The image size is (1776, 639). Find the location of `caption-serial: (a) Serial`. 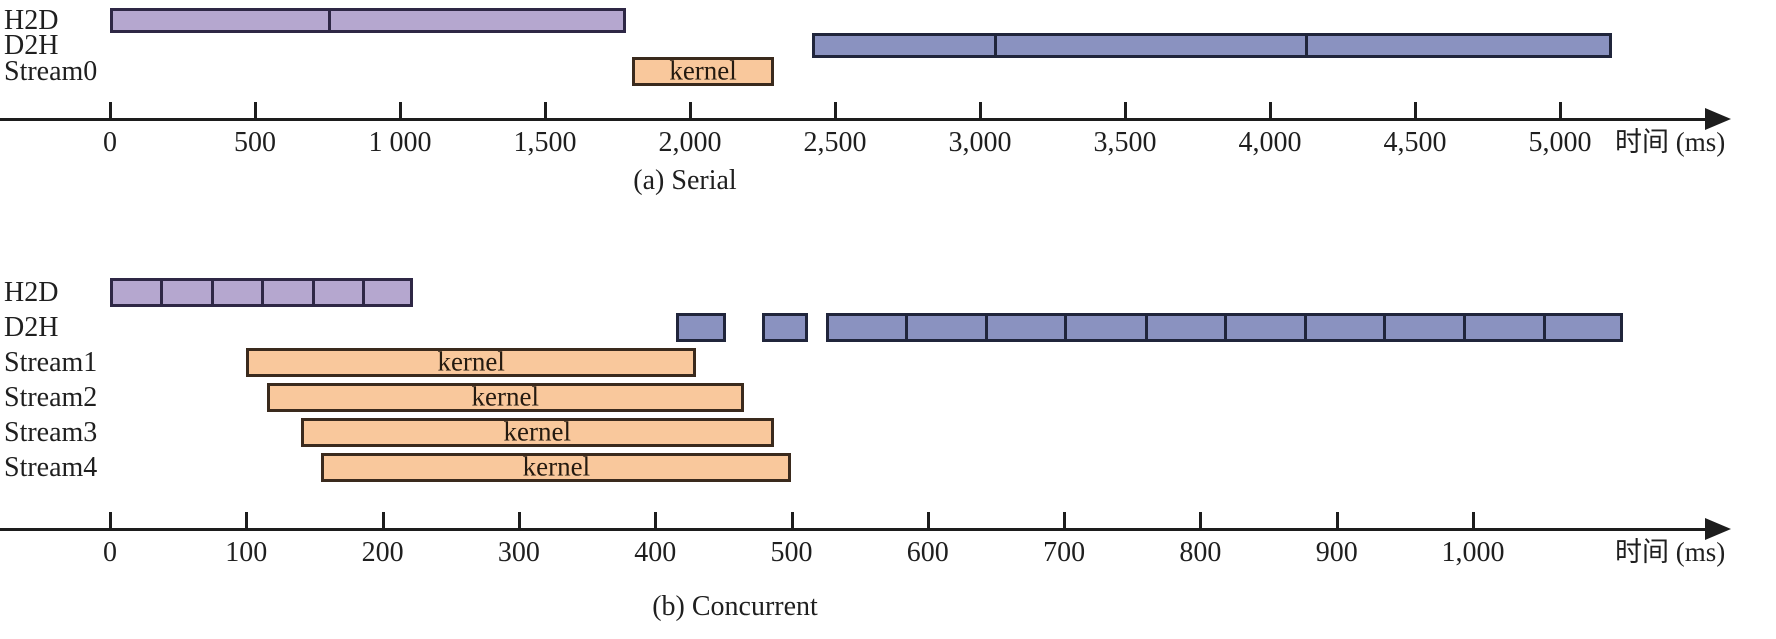

caption-serial: (a) Serial is located at coordinates (685, 180).